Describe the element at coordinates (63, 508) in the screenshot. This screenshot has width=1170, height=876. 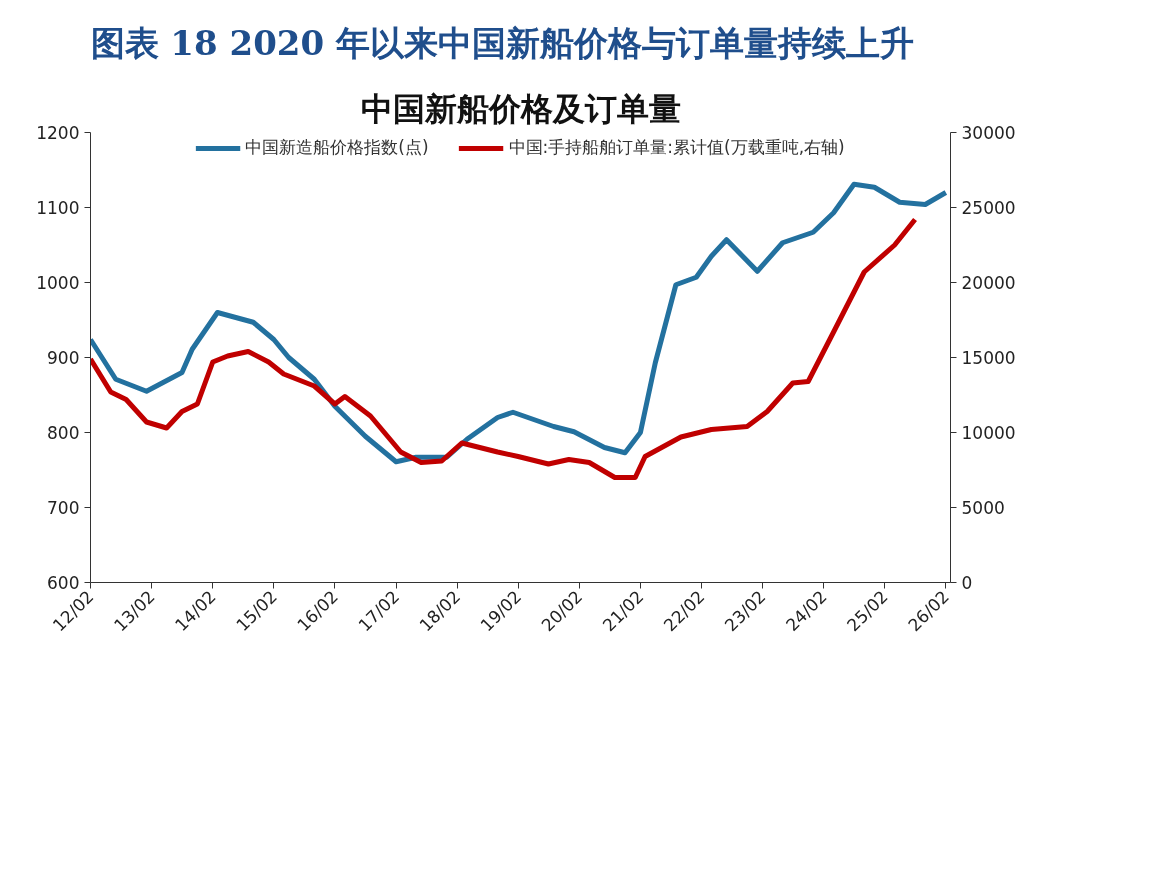
I see `y-tick-label: 700` at that location.